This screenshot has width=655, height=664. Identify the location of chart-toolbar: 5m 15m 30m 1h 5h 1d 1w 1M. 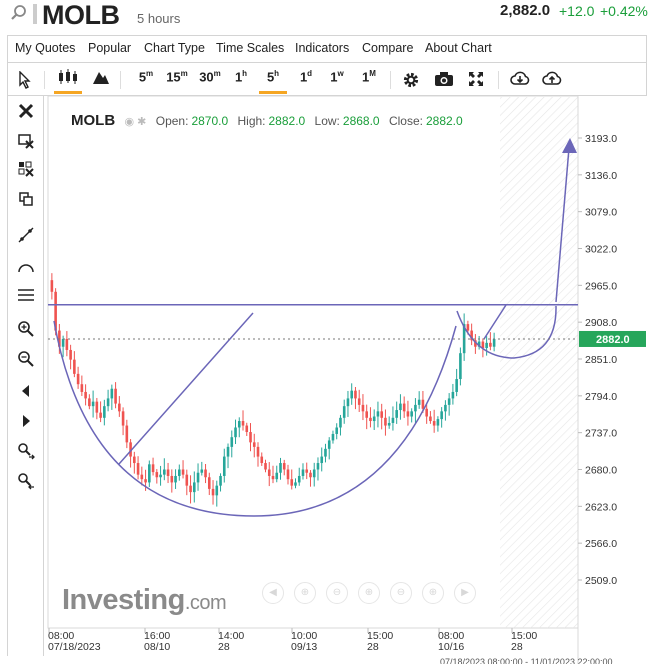
(327, 79).